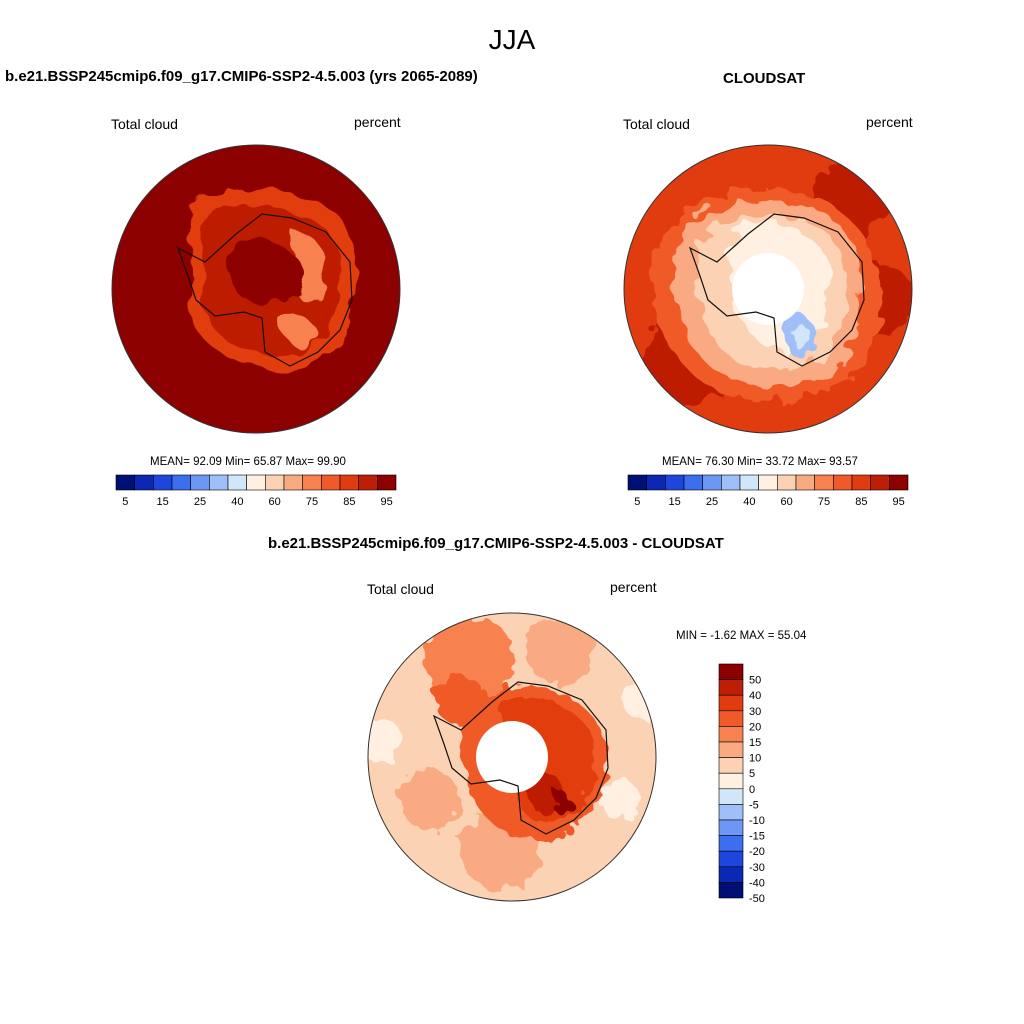  Describe the element at coordinates (757, 883) in the screenshot. I see `diff-colorbar-tick-label: -40` at that location.